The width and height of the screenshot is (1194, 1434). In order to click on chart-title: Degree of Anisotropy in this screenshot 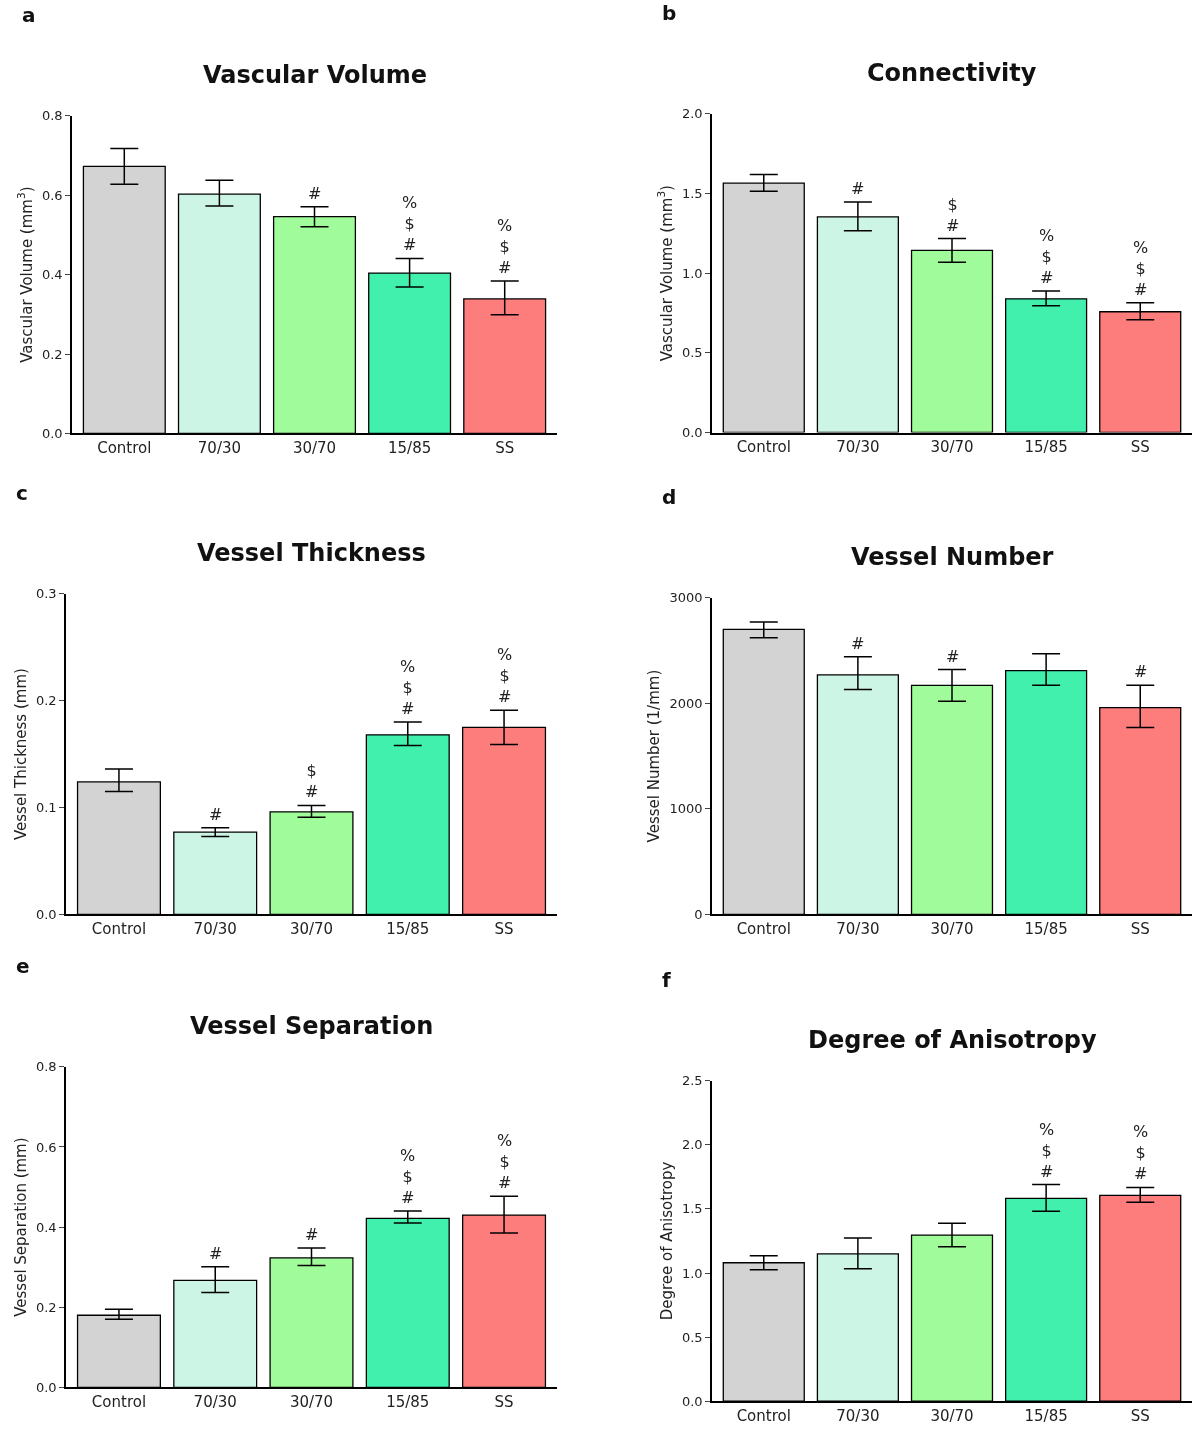, I will do `click(953, 1040)`.